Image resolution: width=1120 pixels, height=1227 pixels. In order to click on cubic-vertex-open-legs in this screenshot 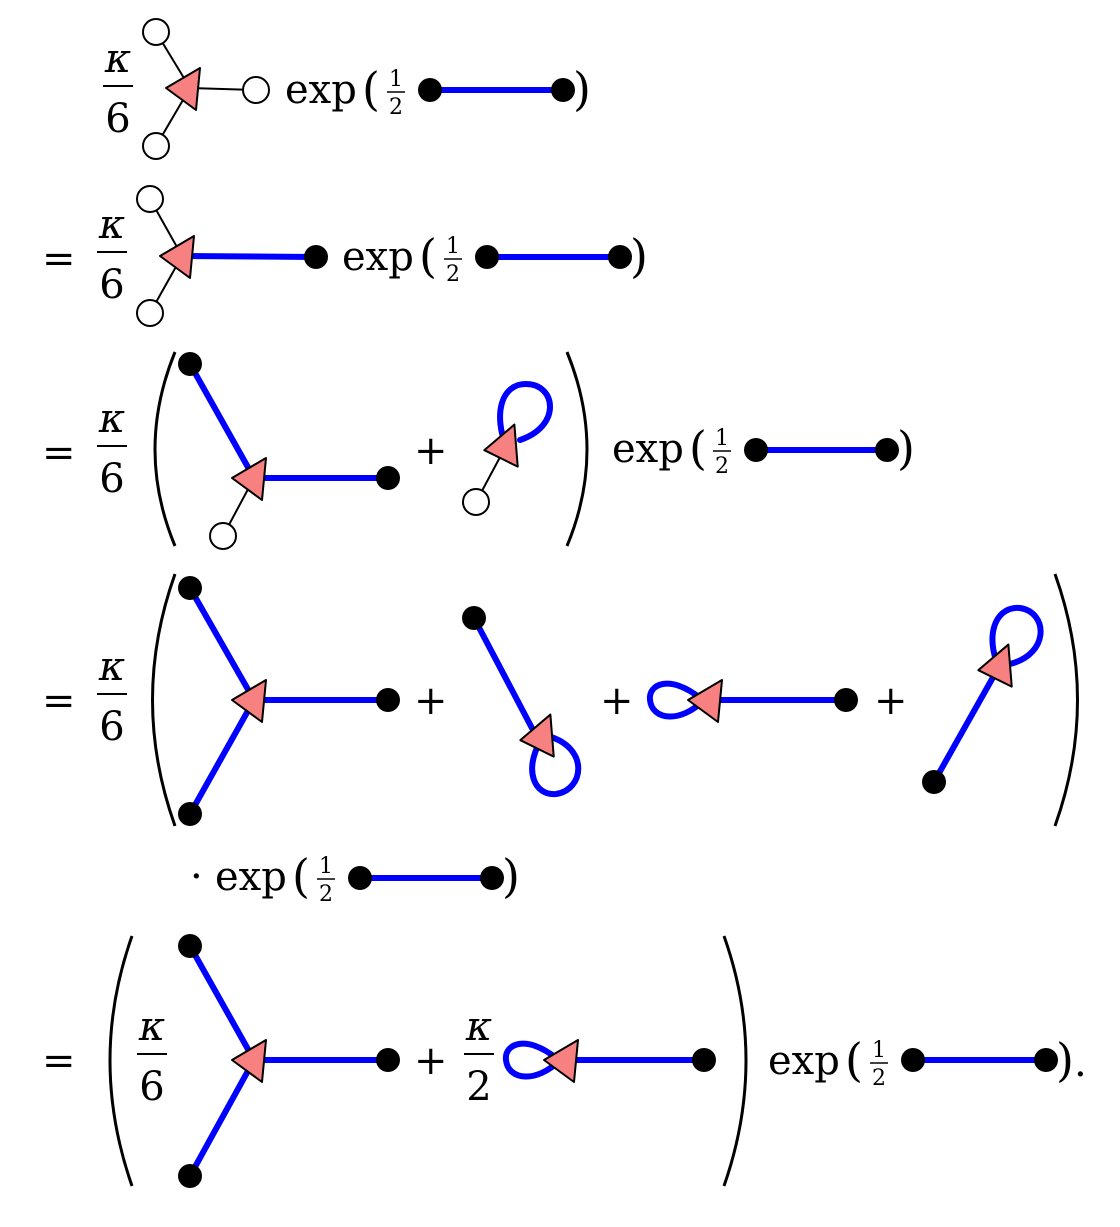, I will do `click(206, 89)`.